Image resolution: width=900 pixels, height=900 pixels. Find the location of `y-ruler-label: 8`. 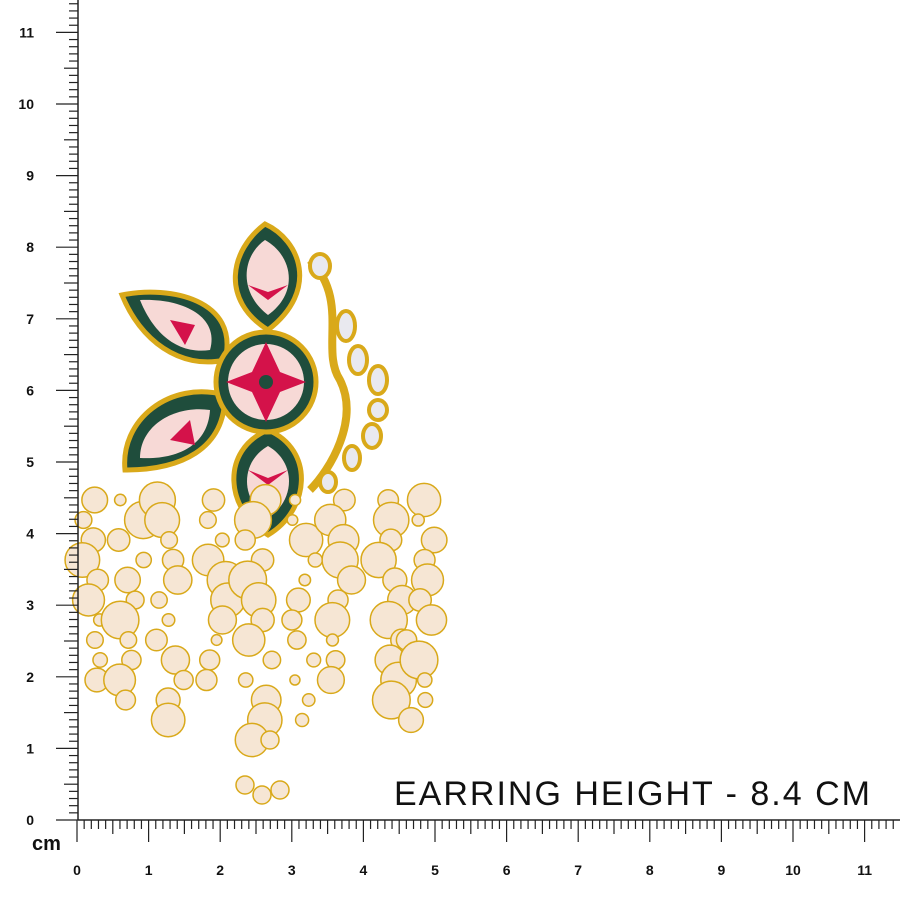

y-ruler-label: 8 is located at coordinates (30, 247).